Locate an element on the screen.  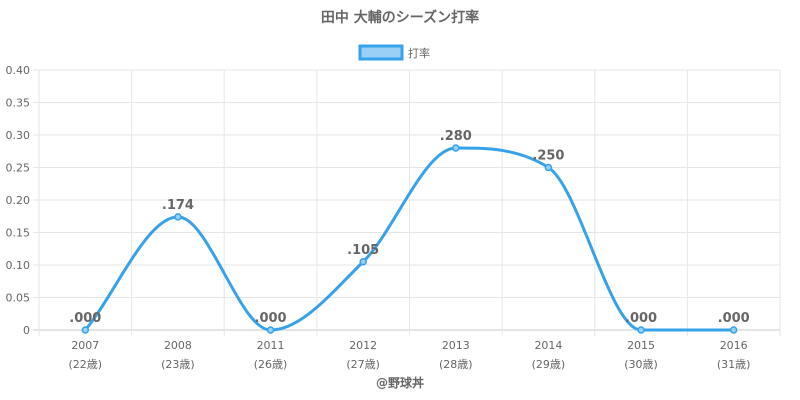
y-tick-label: 0.15 is located at coordinates (18, 233).